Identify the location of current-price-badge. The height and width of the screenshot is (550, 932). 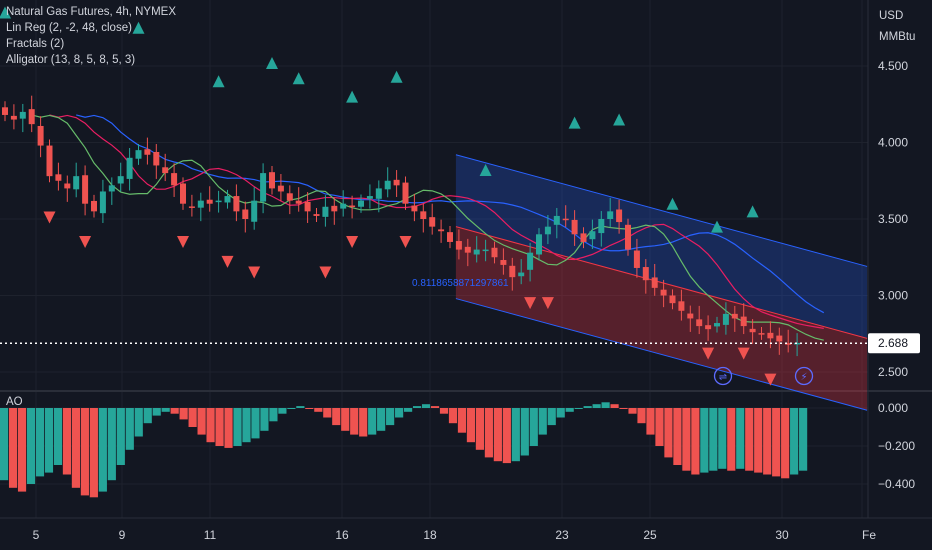
(894, 343).